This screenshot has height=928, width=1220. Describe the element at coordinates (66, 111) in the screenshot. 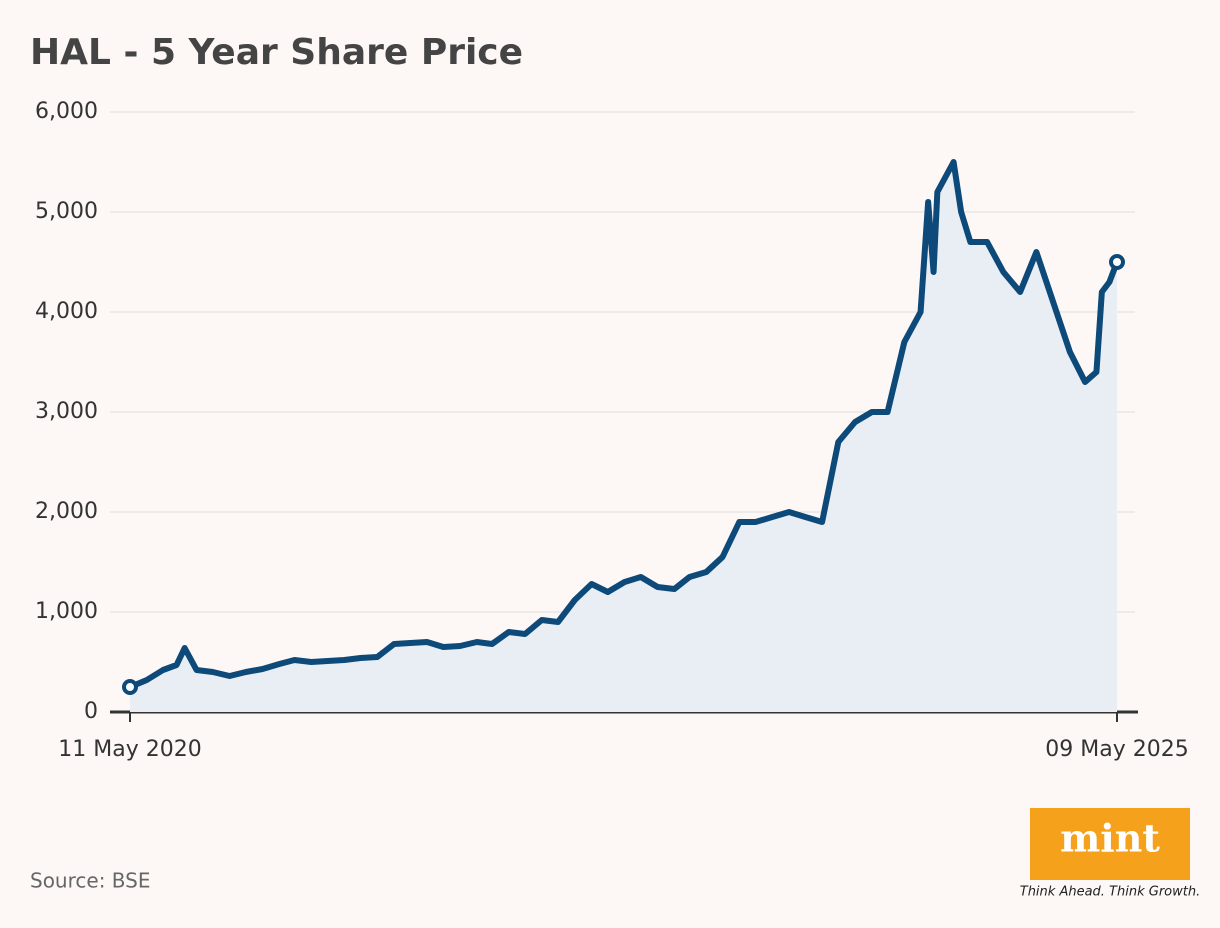

I see `y-tick-label: 6,000` at that location.